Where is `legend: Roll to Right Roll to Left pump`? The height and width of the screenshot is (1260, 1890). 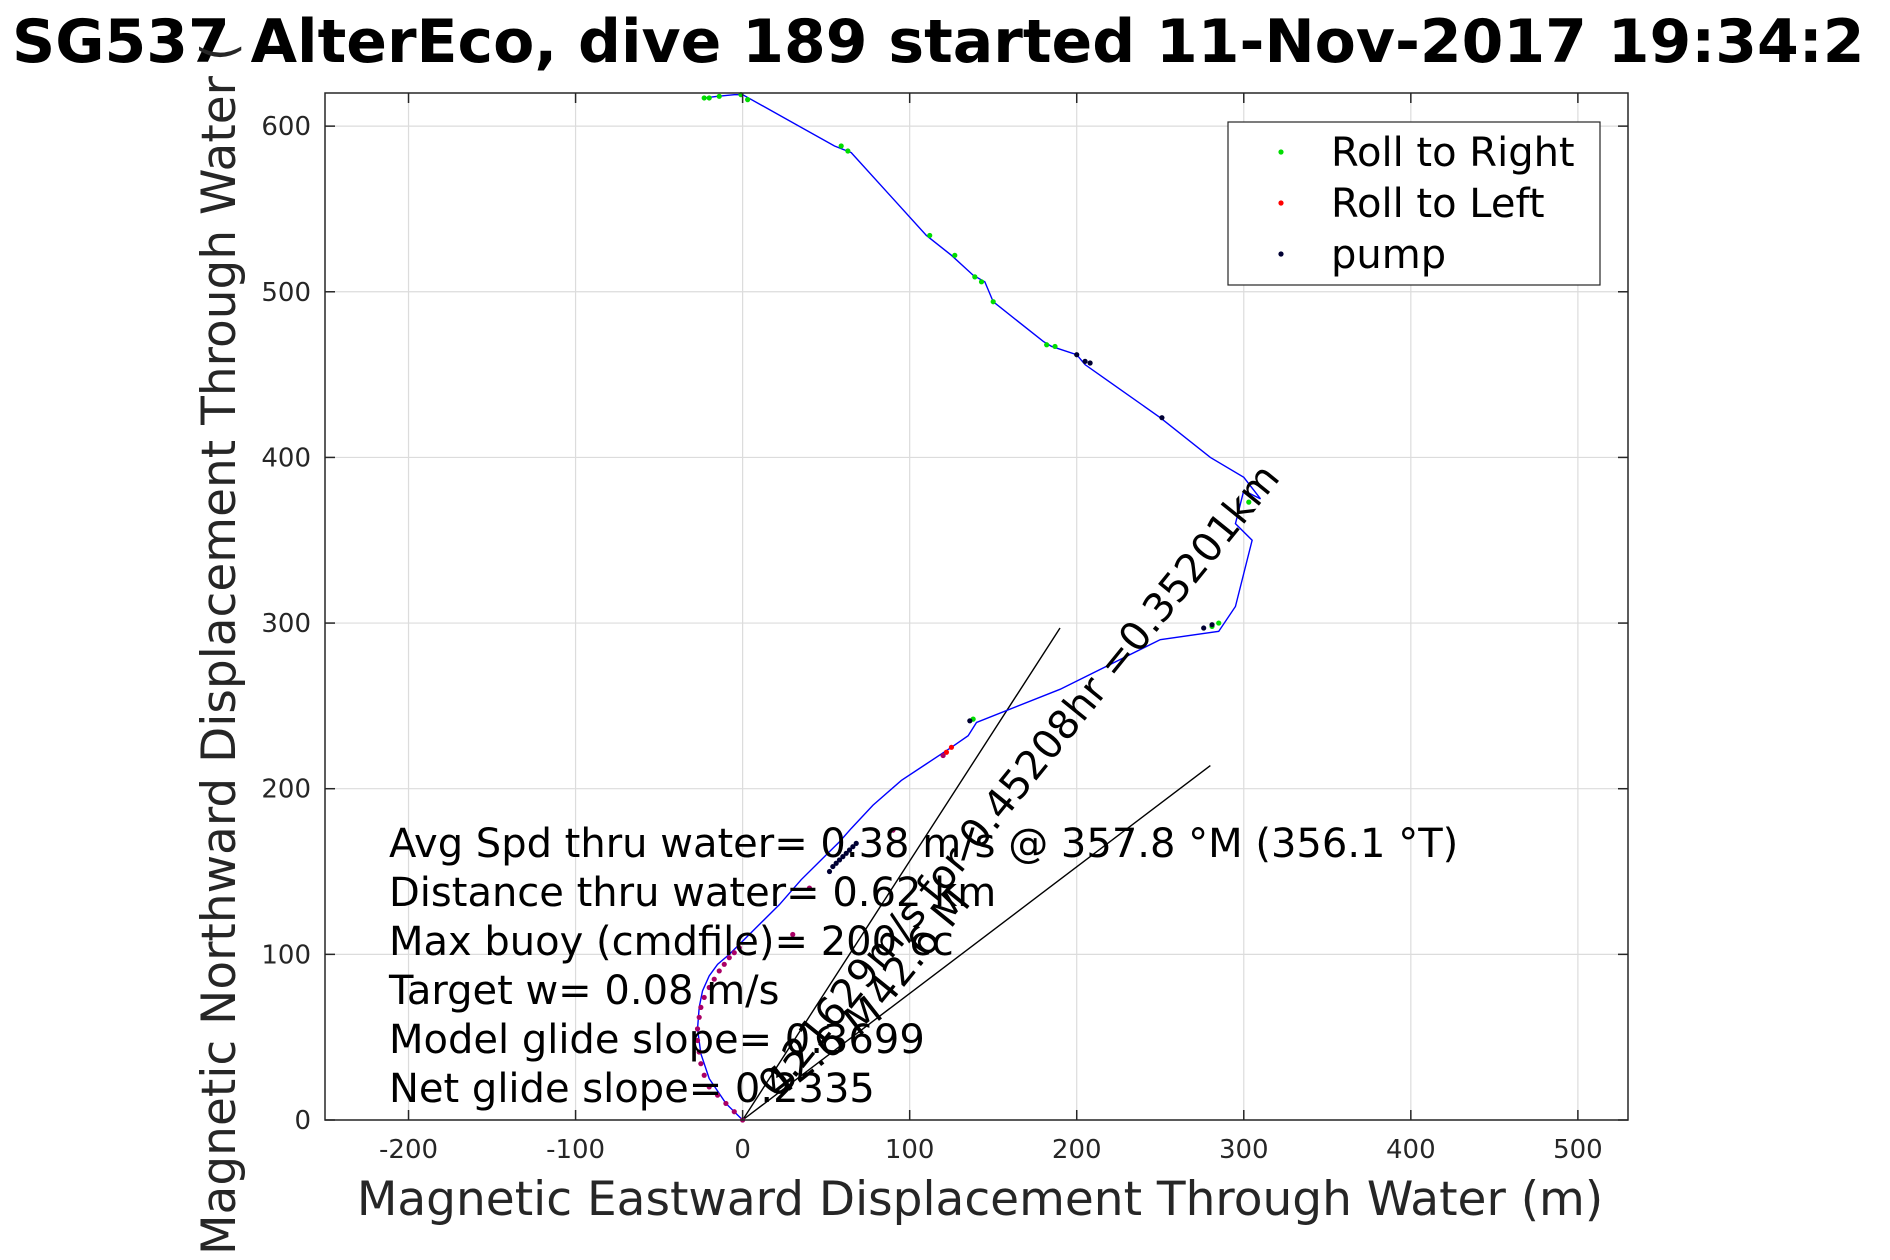
legend: Roll to Right Roll to Left pump is located at coordinates (1414, 203).